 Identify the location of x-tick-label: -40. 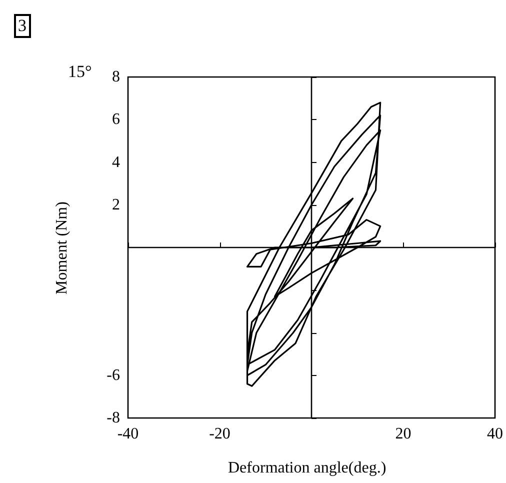
(128, 434).